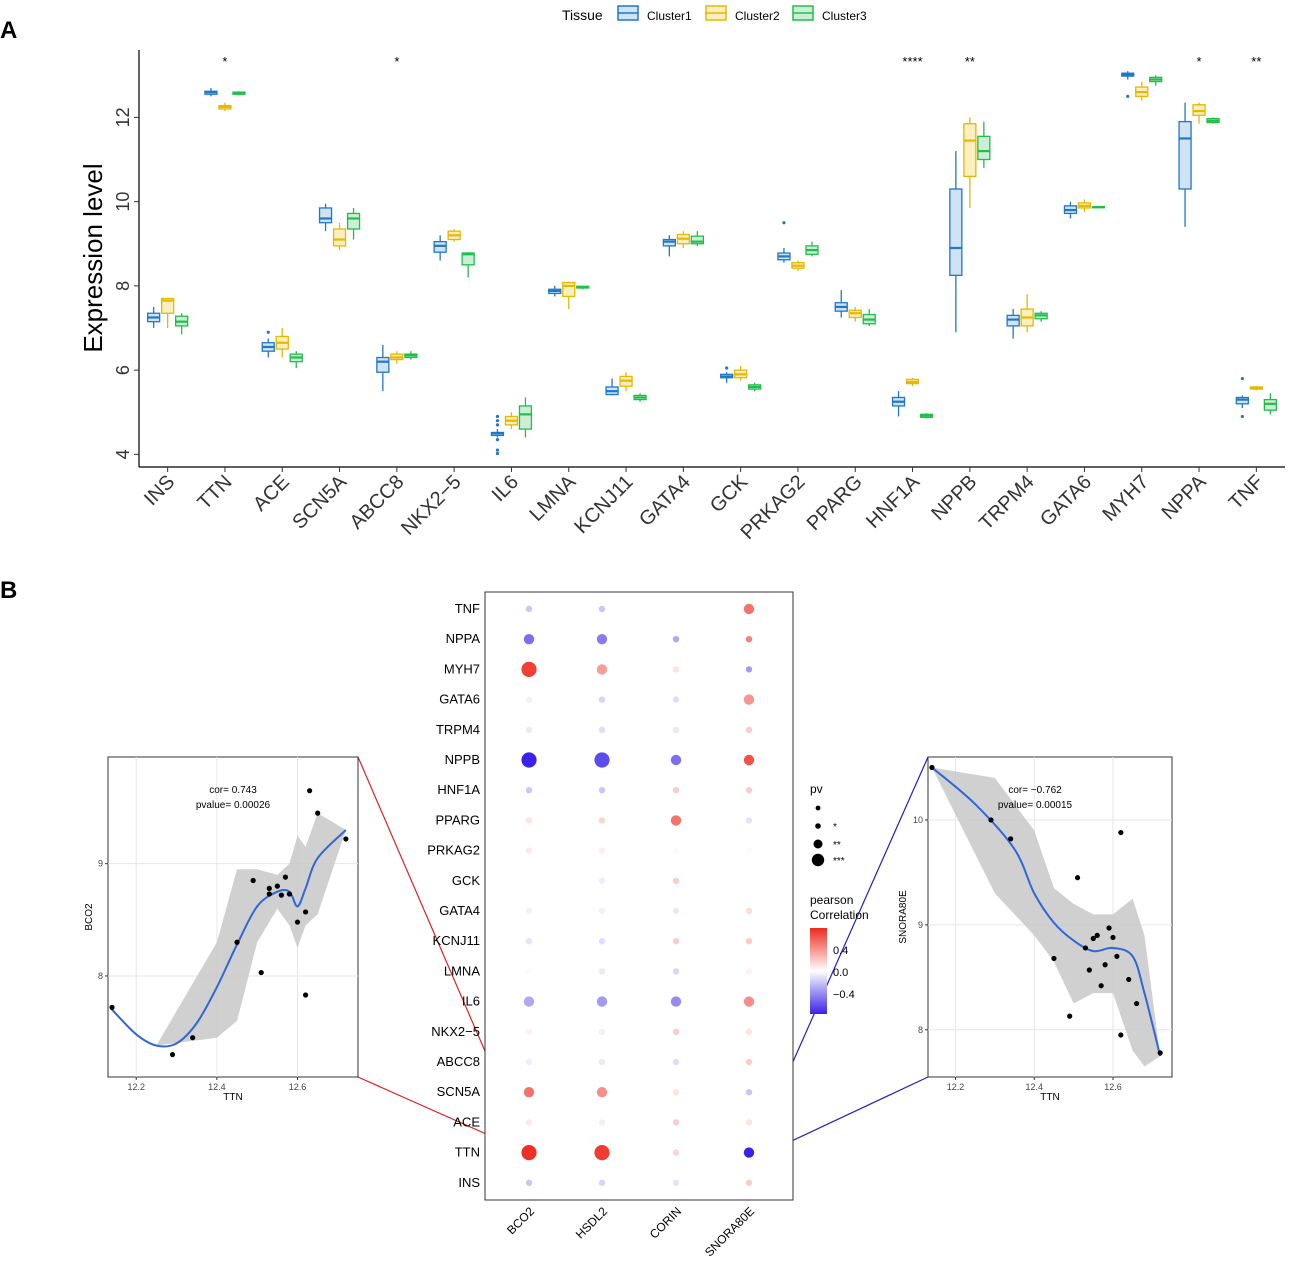  I want to click on gene-label: HNF1A, so click(458, 789).